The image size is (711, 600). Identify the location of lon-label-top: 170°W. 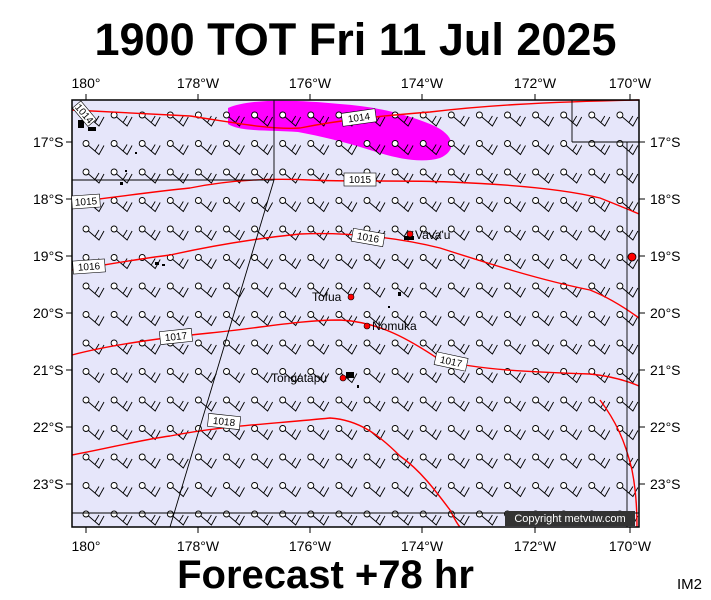
(630, 83).